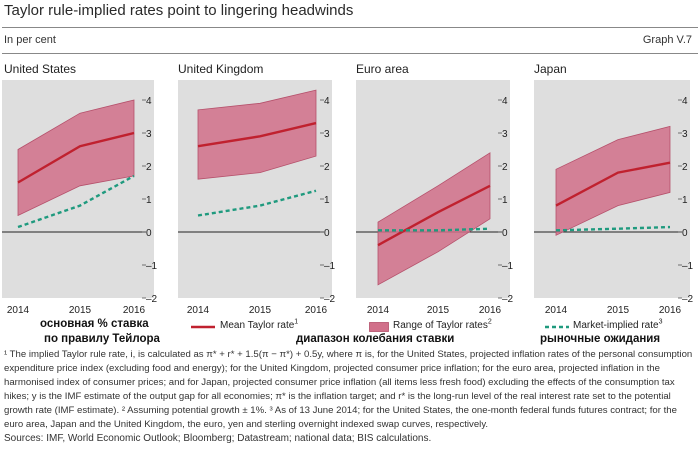  What do you see at coordinates (489, 322) in the screenshot?
I see `legend-range-sup: 2` at bounding box center [489, 322].